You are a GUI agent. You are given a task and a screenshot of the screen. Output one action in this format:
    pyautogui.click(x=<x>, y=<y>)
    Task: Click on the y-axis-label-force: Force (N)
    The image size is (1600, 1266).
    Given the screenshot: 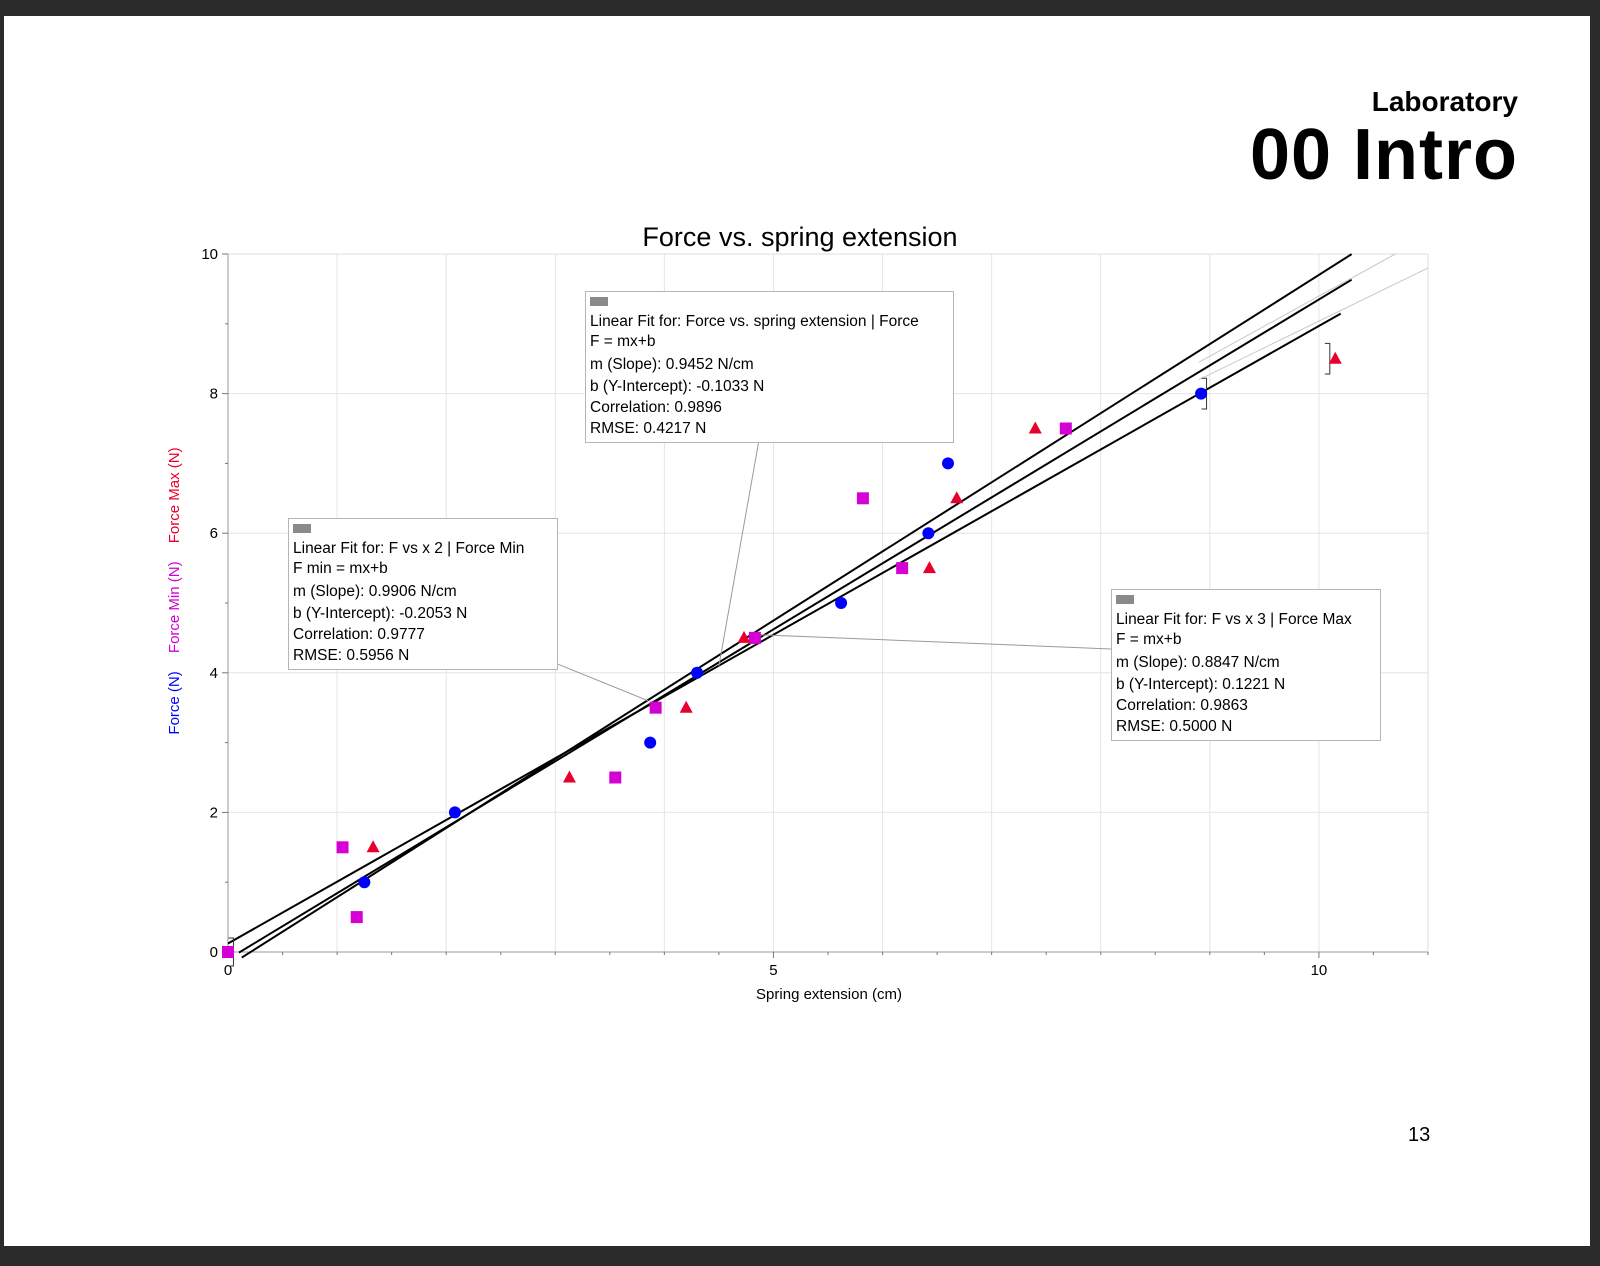 What is the action you would take?
    pyautogui.click(x=174, y=702)
    